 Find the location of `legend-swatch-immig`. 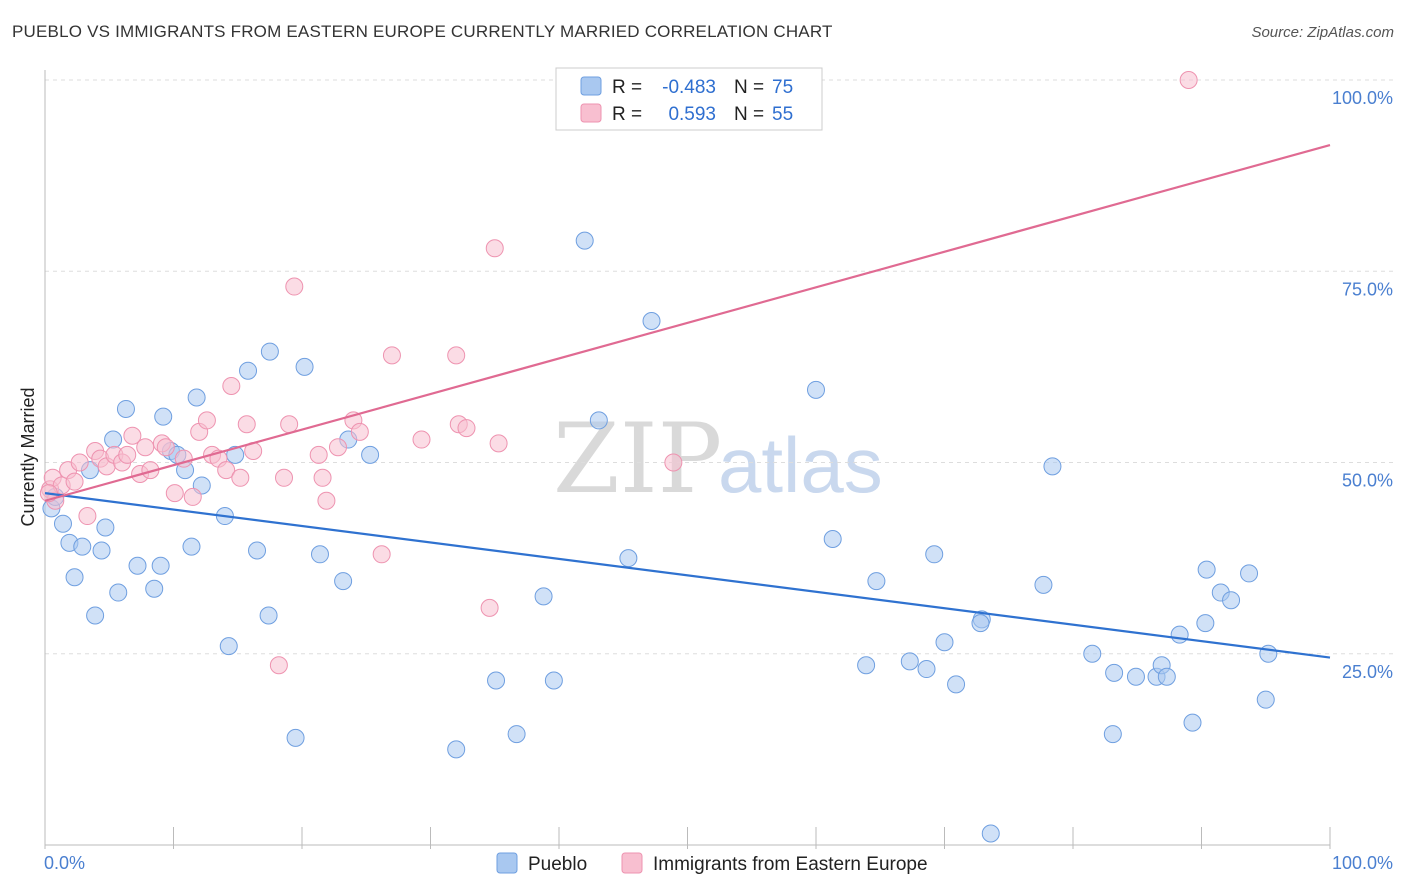

legend-swatch-immig is located at coordinates (591, 113).